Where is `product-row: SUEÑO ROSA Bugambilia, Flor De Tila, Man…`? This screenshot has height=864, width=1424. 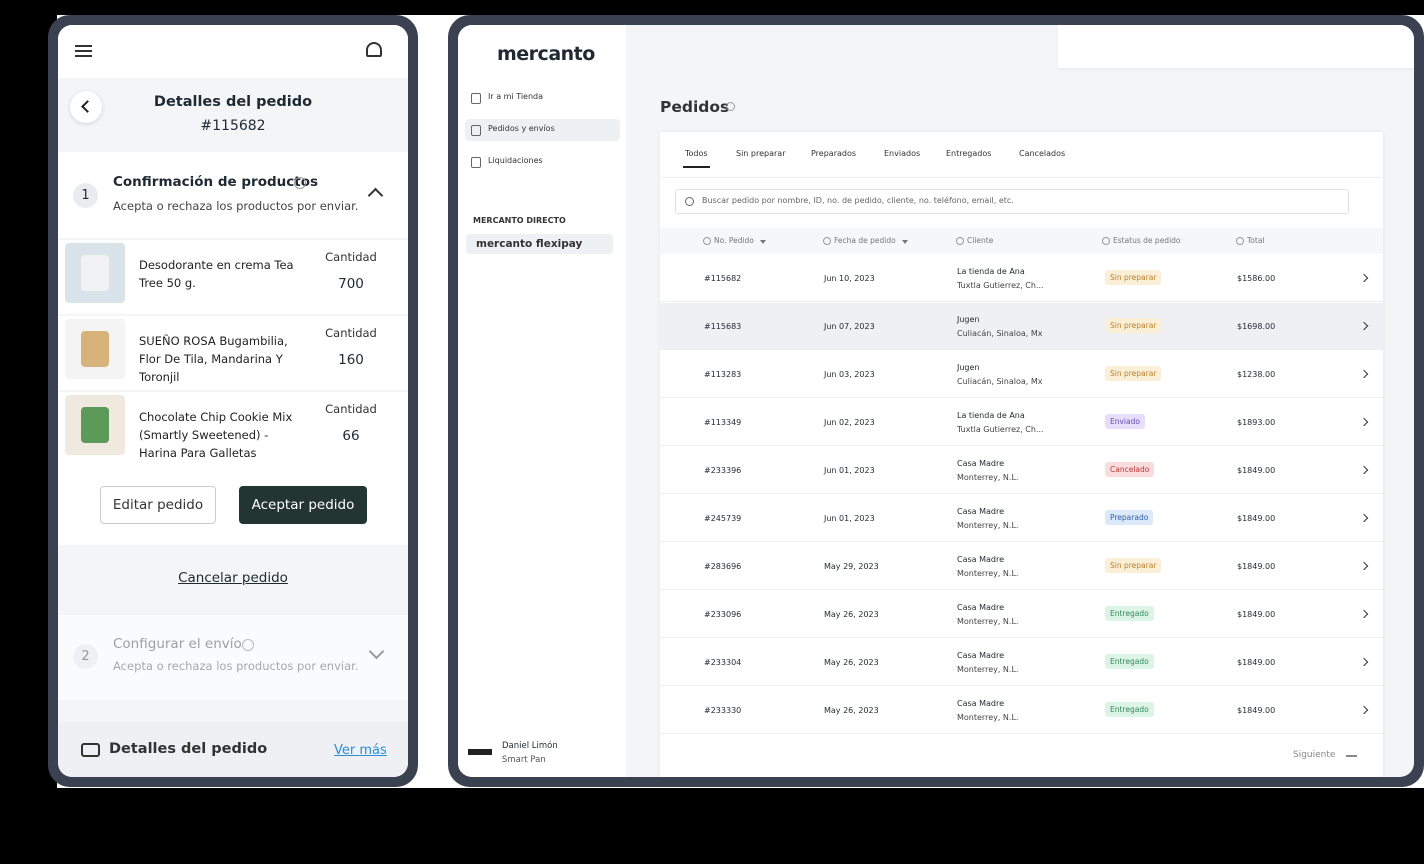
product-row: SUEÑO ROSA Bugambilia, Flor De Tila, Man… is located at coordinates (233, 353).